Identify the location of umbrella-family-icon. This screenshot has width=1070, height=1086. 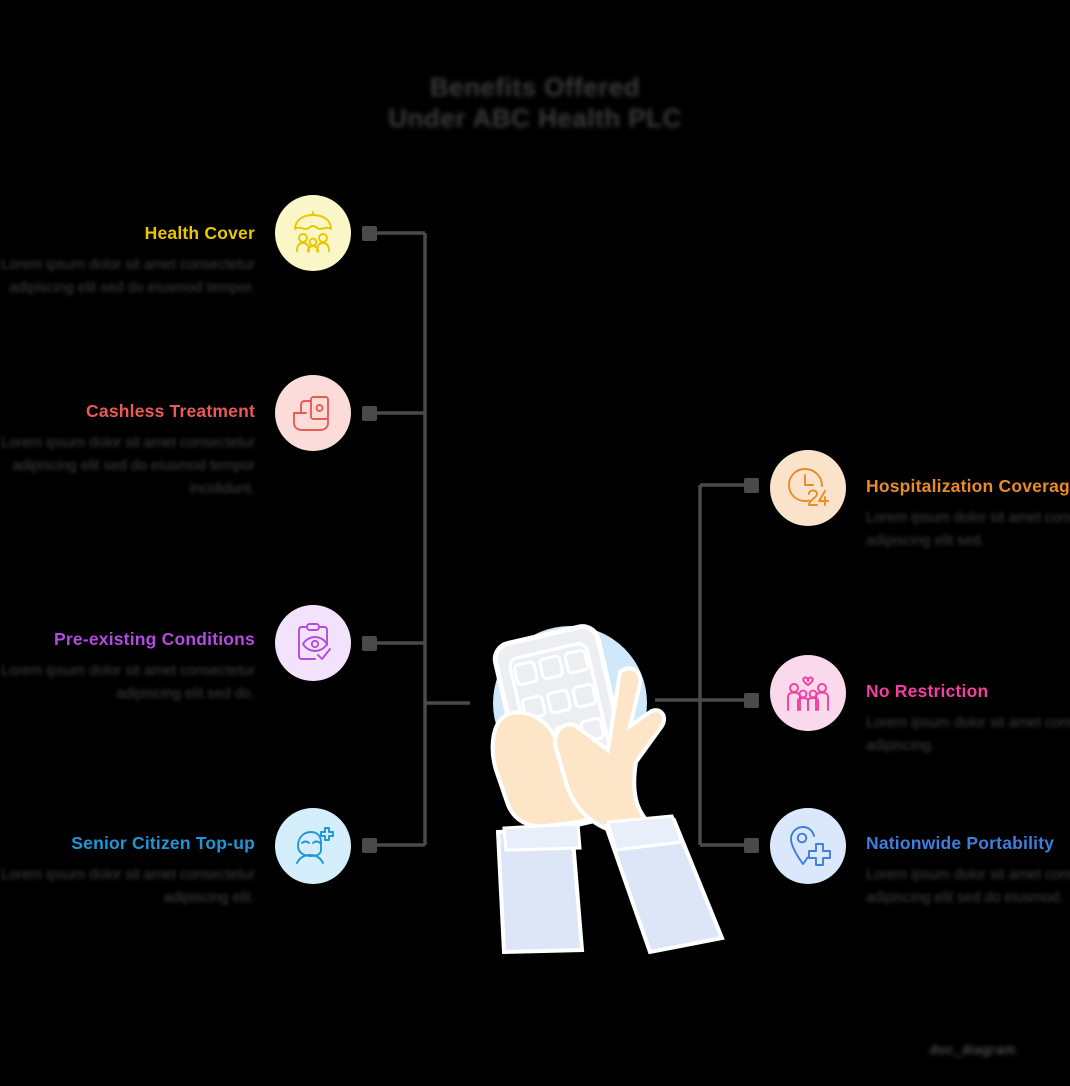
(313, 232).